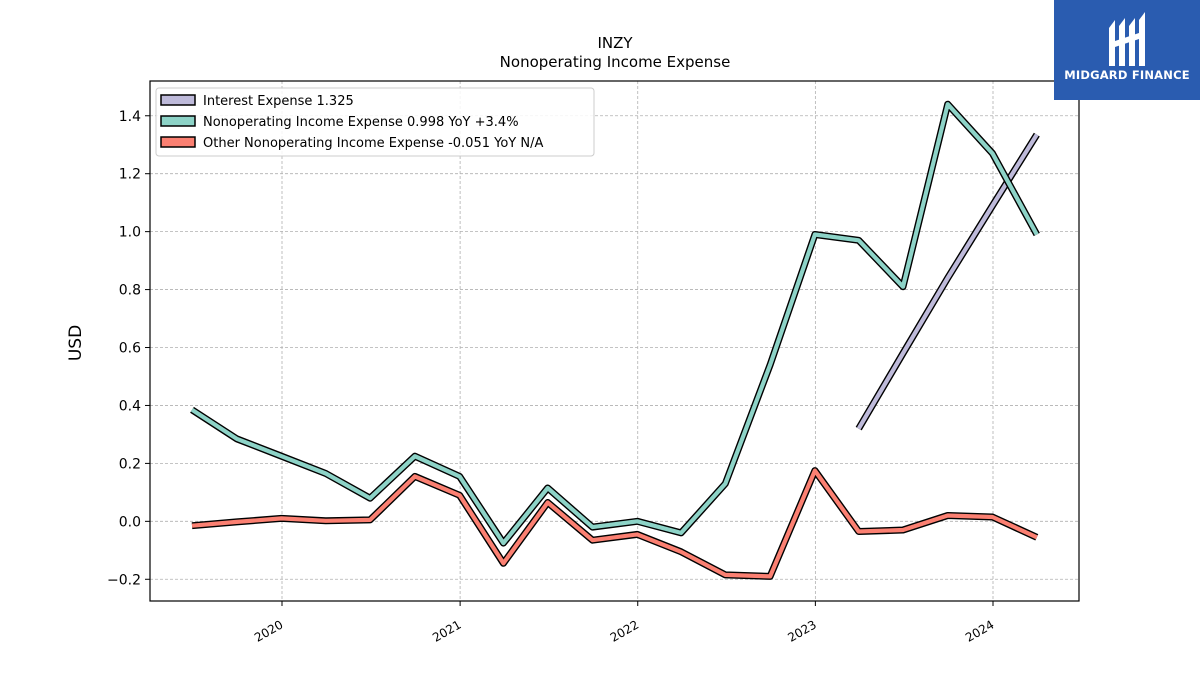 The height and width of the screenshot is (675, 1200). What do you see at coordinates (130, 233) in the screenshot?
I see `y-tick-label: 1.0` at bounding box center [130, 233].